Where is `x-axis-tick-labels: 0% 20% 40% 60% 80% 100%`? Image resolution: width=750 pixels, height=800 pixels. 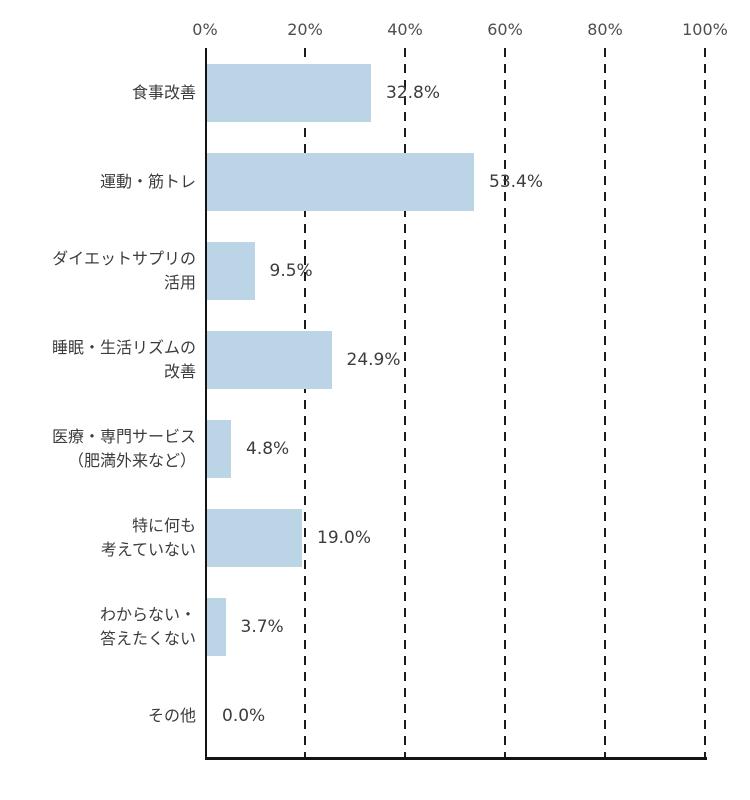
x-axis-tick-labels: 0% 20% 40% 60% 80% 100% is located at coordinates (460, 32).